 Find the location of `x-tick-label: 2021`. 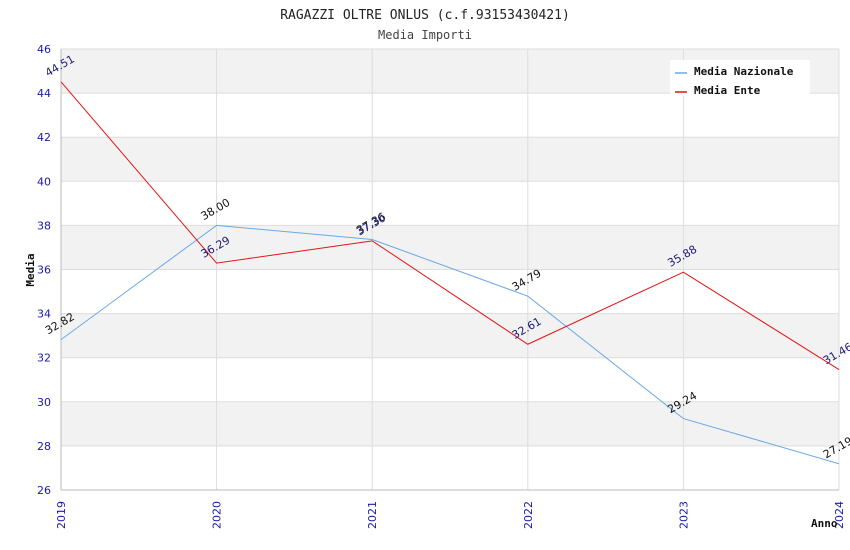

x-tick-label: 2021 is located at coordinates (372, 515).